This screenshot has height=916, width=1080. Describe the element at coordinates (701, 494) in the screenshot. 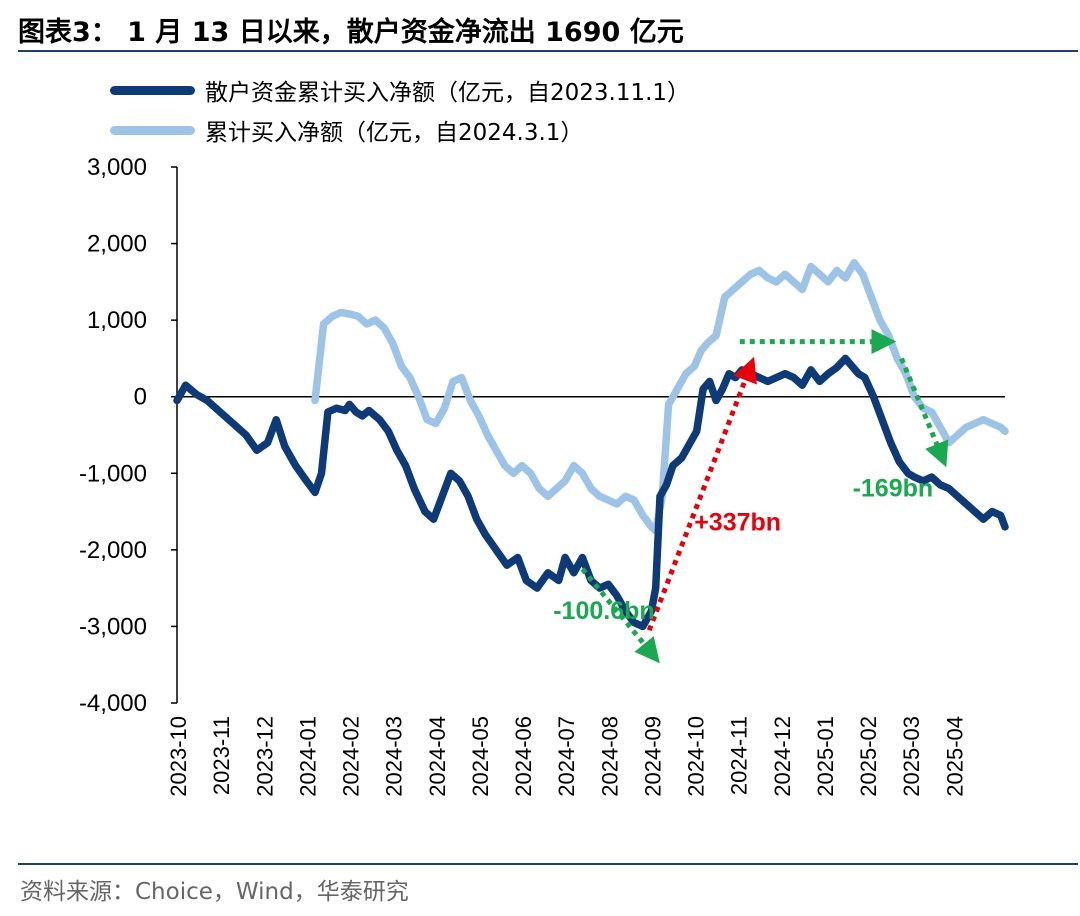

I see `annotation-arrow-red` at that location.